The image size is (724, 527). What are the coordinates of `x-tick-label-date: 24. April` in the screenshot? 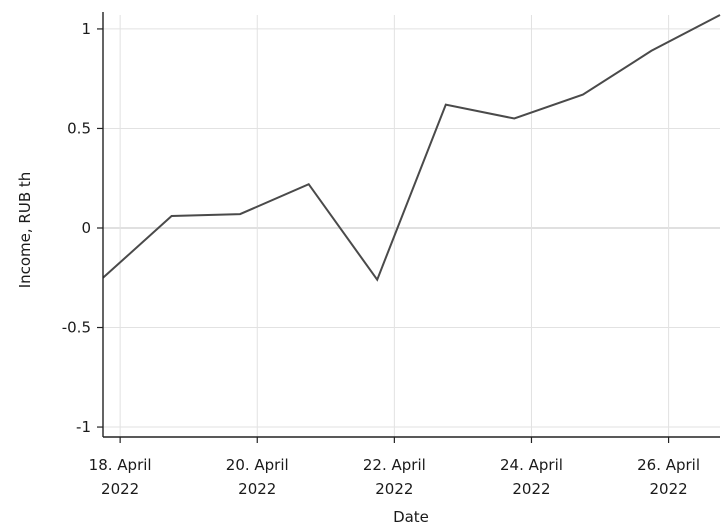 It's located at (531, 465).